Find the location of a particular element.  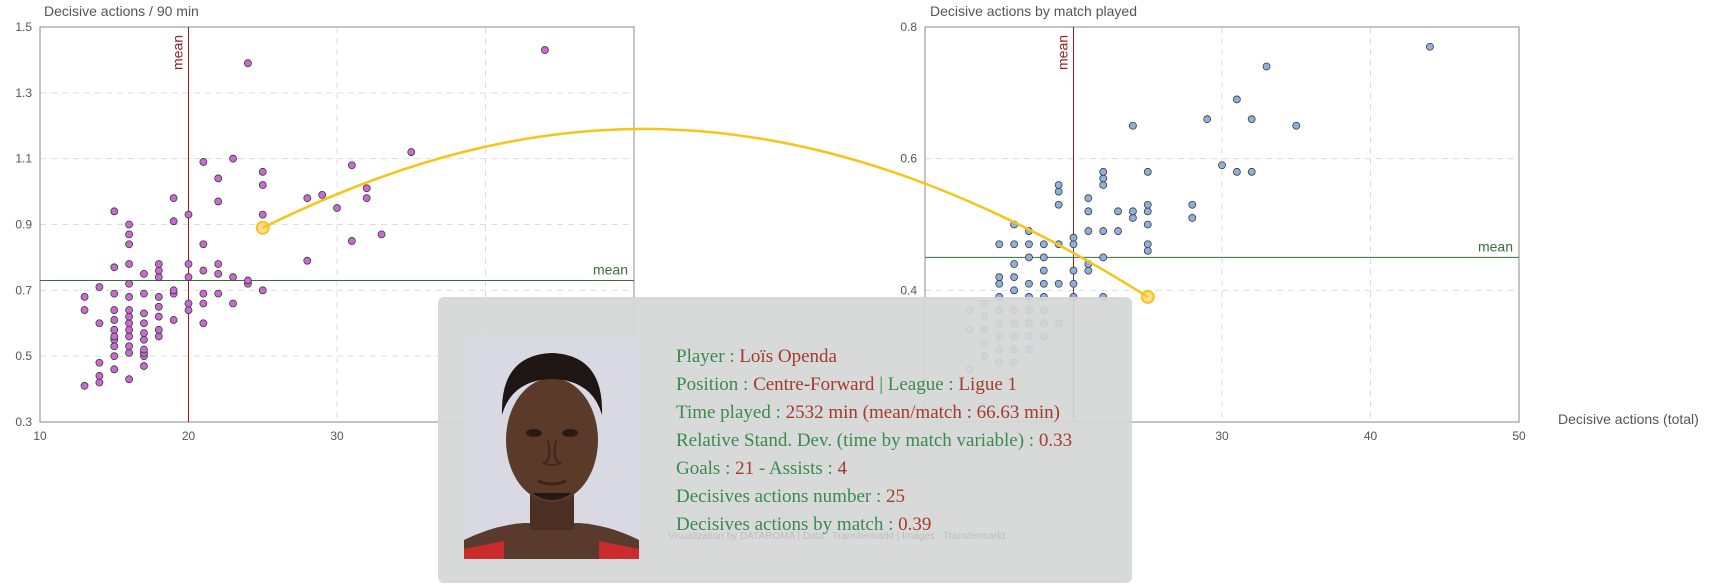

left-mean-y-label: mean is located at coordinates (610, 269).